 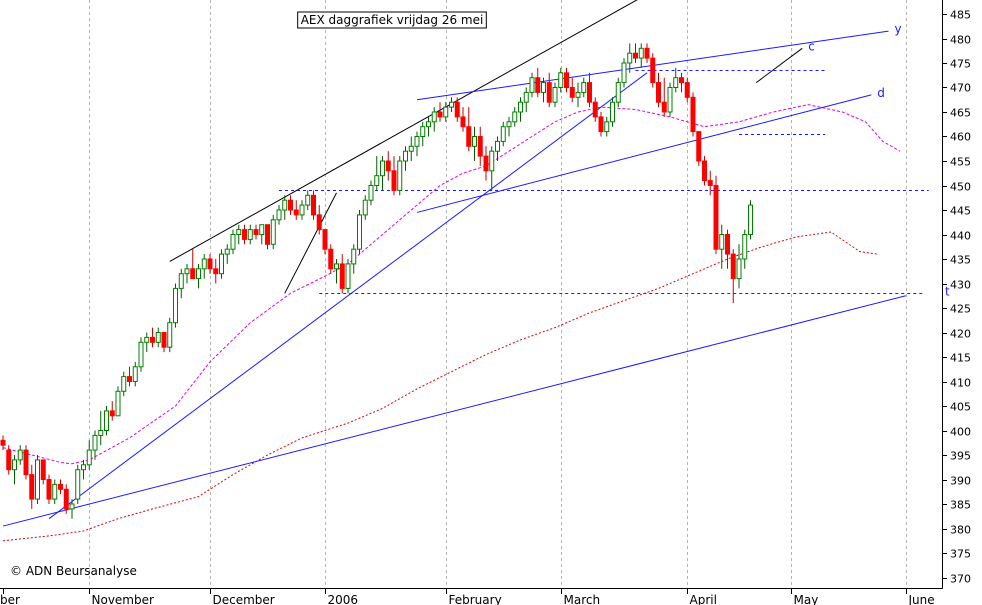 What do you see at coordinates (703, 599) in the screenshot?
I see `month-label: April` at bounding box center [703, 599].